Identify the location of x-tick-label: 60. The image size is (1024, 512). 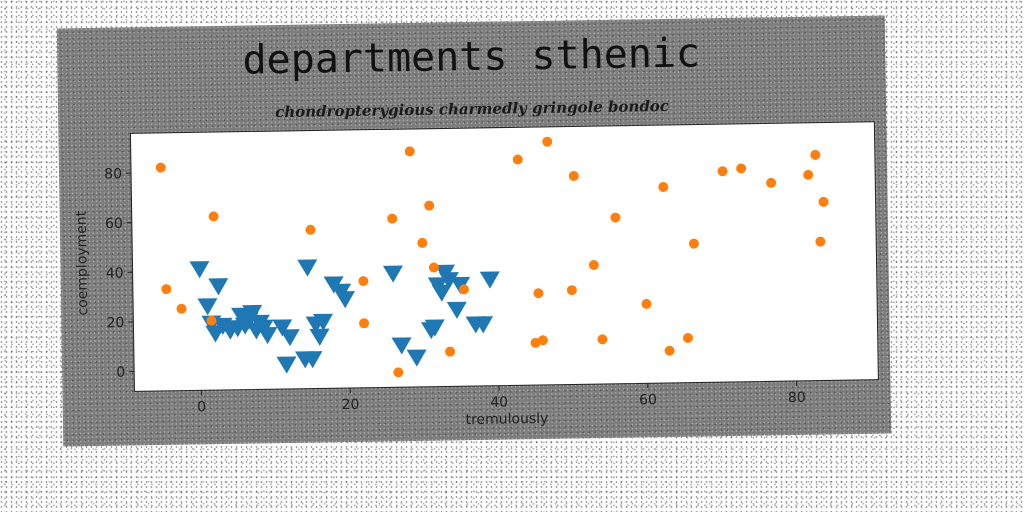
(648, 400).